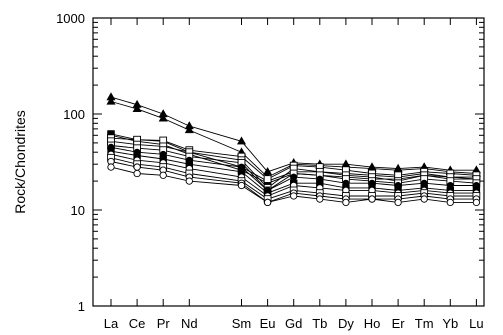 The width and height of the screenshot is (503, 335). Describe the element at coordinates (399, 323) in the screenshot. I see `x-tick-label: Er` at that location.